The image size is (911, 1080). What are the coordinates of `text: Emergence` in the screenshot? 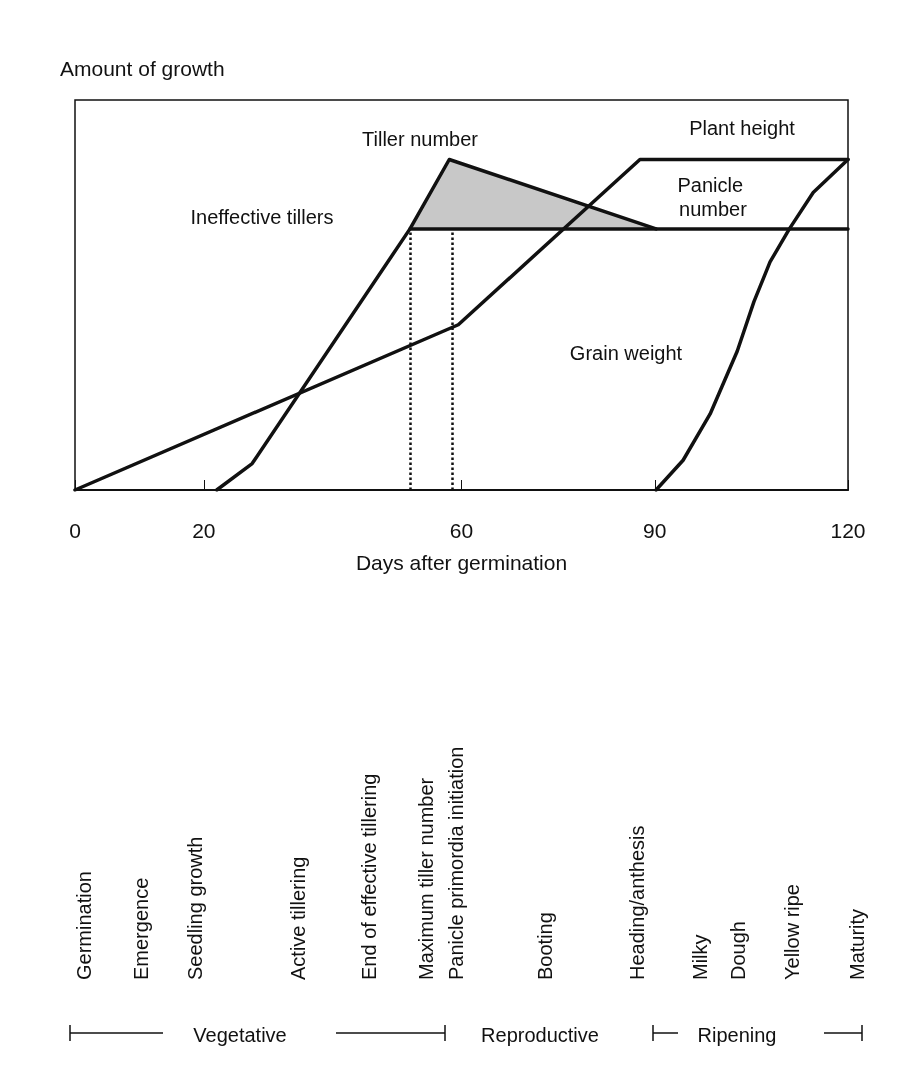 It's located at (141, 928).